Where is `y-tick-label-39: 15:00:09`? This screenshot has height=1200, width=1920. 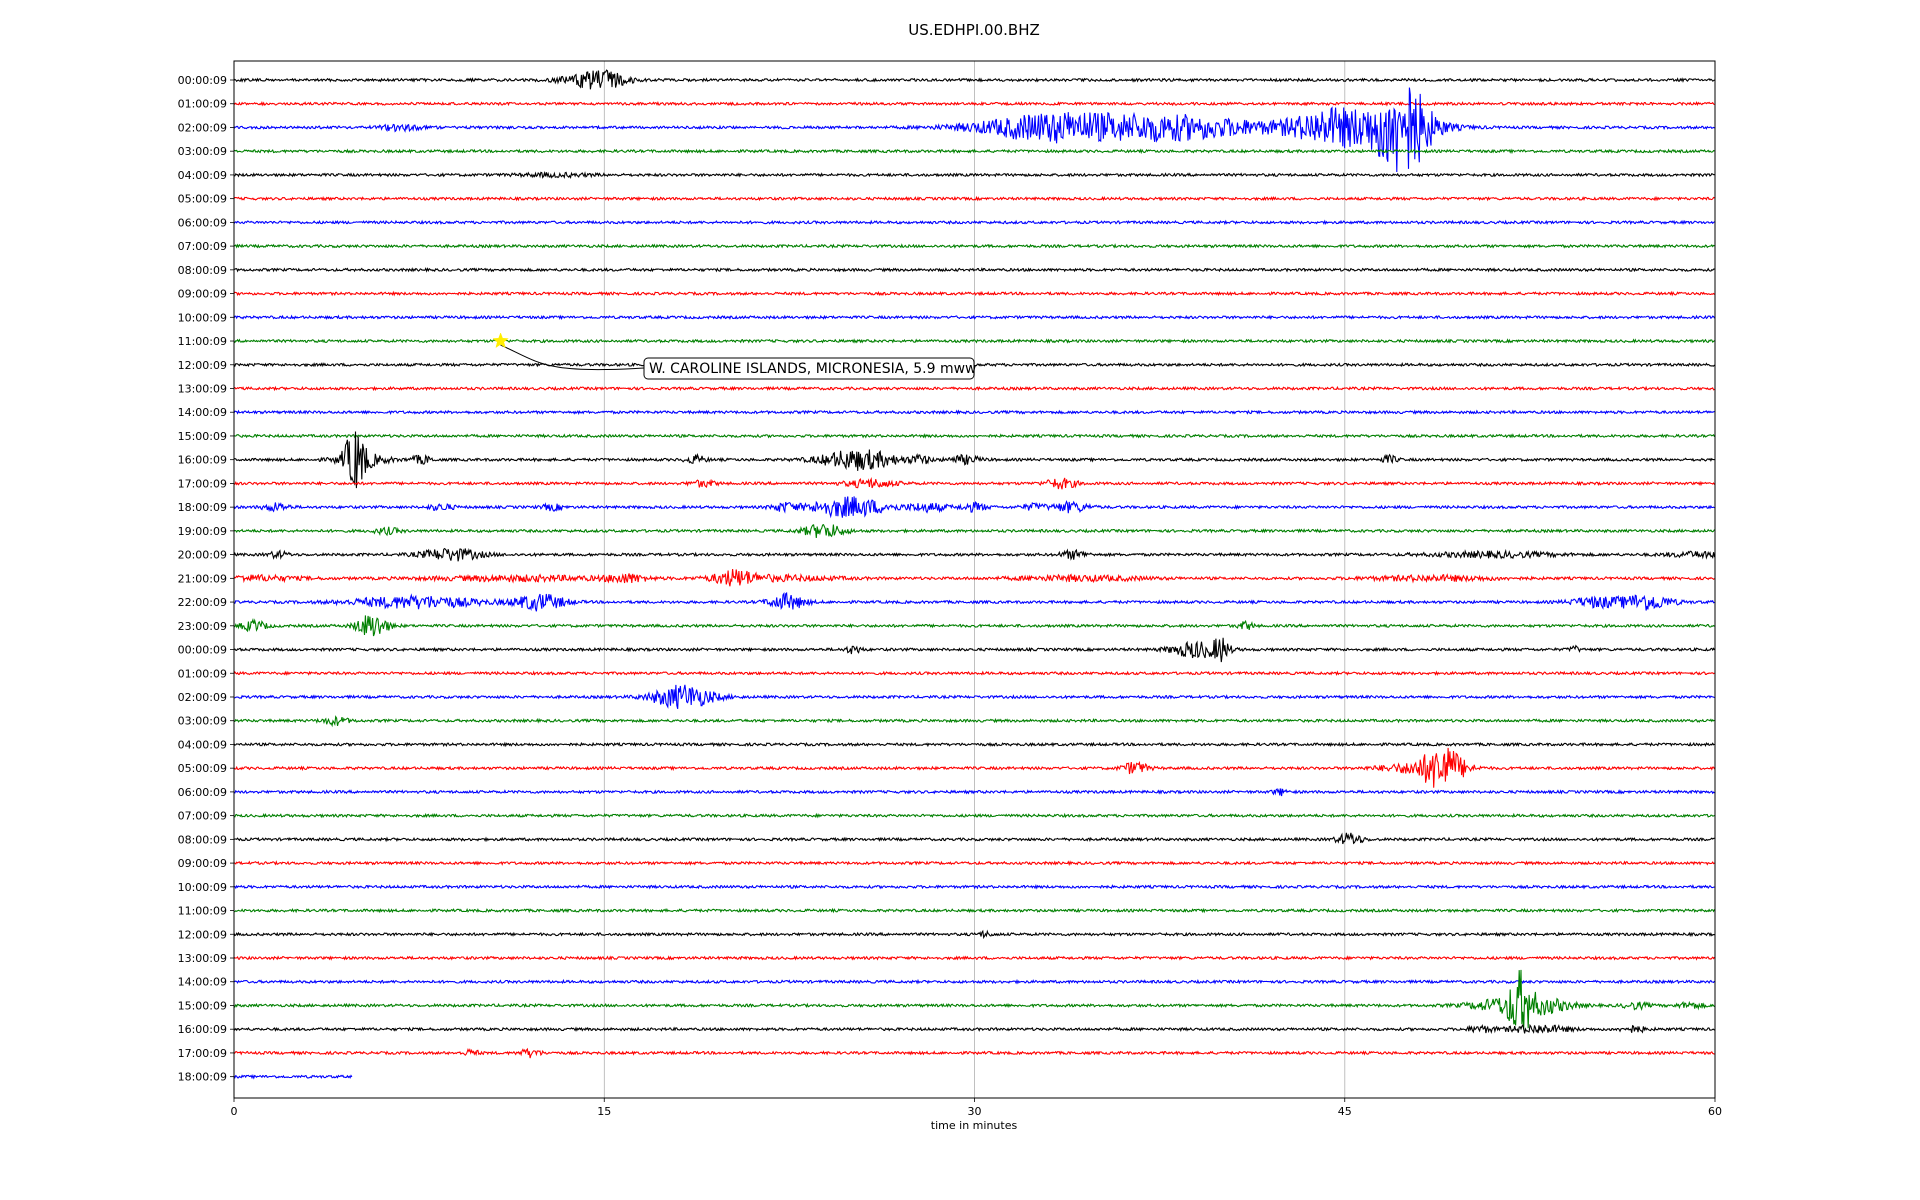
y-tick-label-39: 15:00:09 is located at coordinates (202, 1005).